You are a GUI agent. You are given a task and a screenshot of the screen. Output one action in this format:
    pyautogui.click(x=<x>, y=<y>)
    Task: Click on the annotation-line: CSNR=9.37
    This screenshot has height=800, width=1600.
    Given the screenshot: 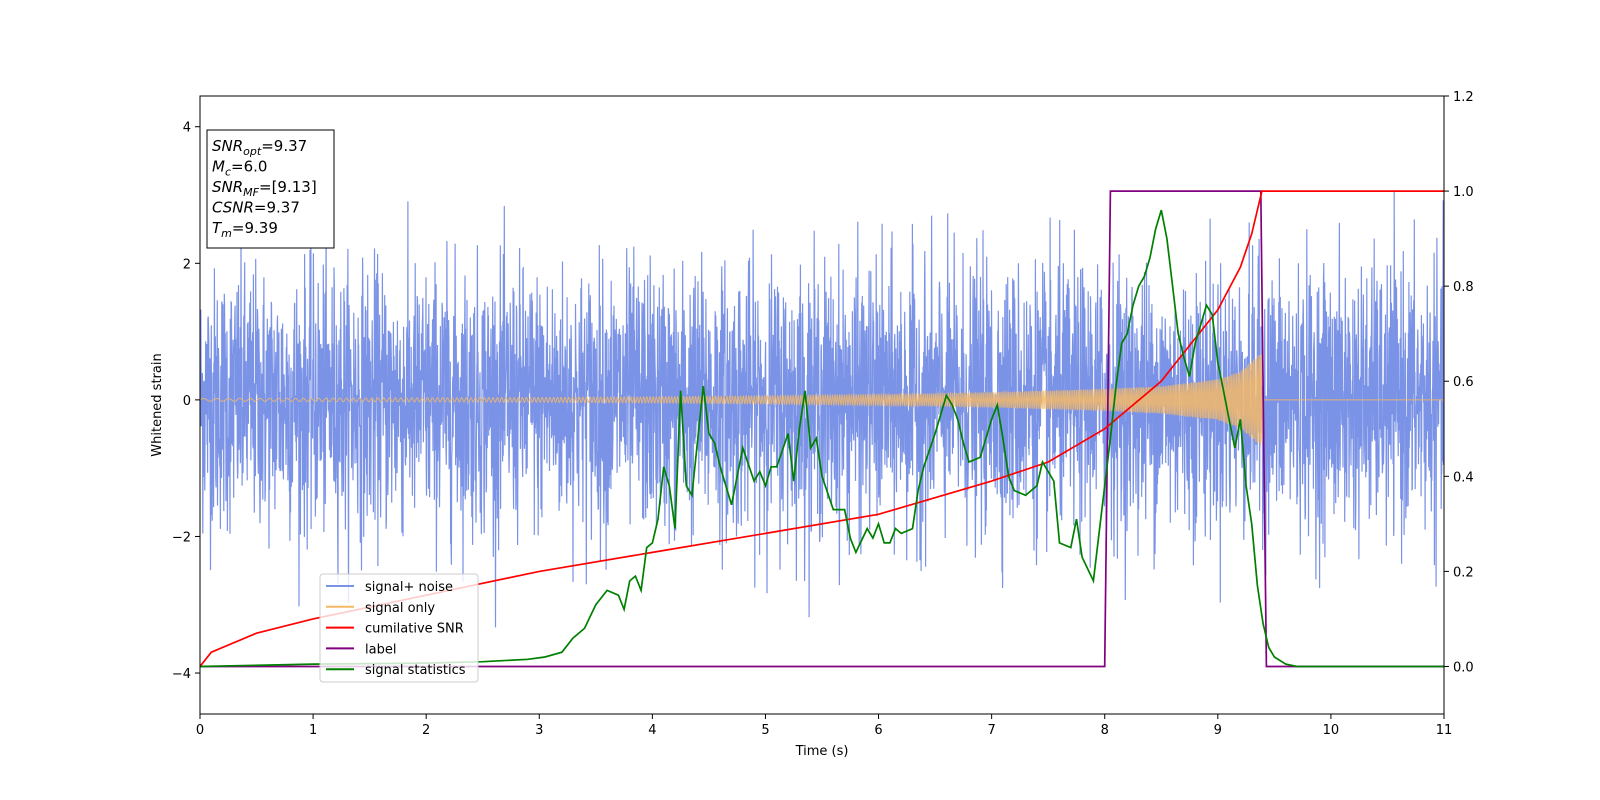 What is the action you would take?
    pyautogui.click(x=256, y=208)
    